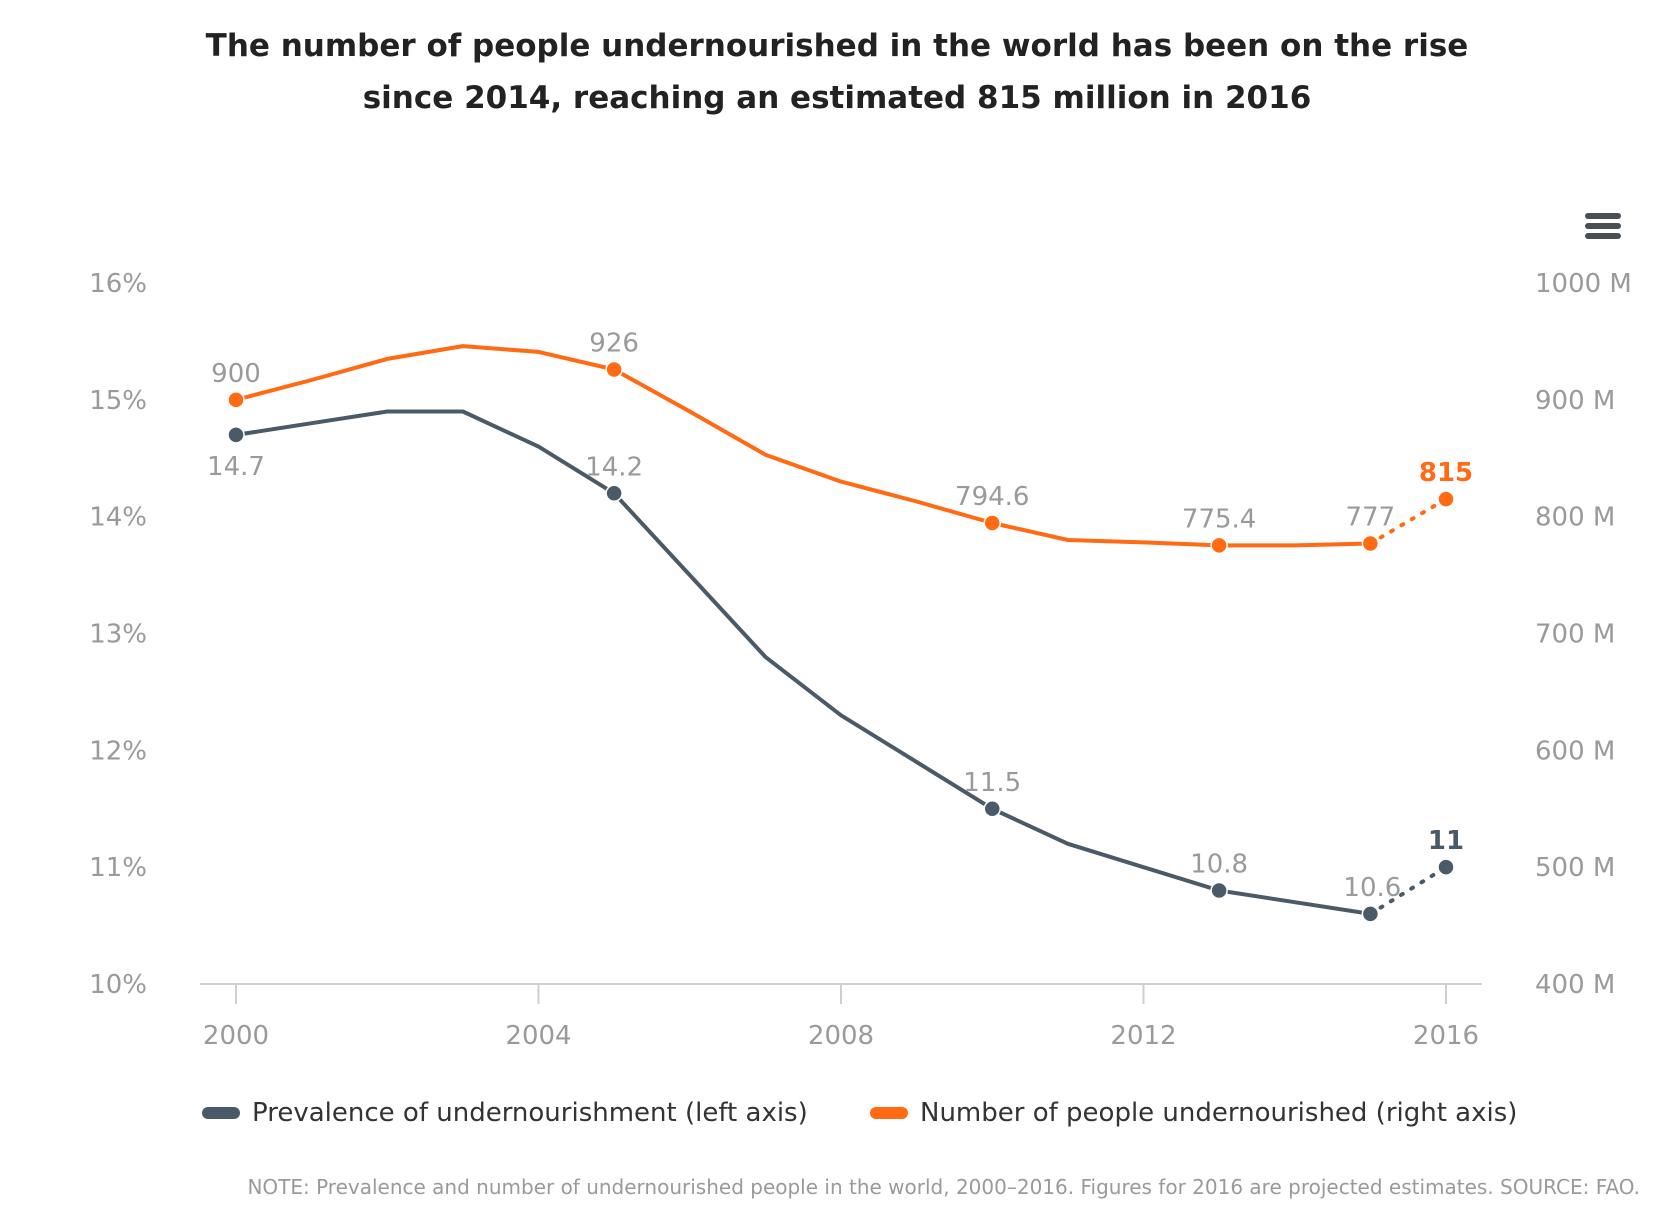 Image resolution: width=1674 pixels, height=1220 pixels. What do you see at coordinates (1446, 473) in the screenshot?
I see `data-label-number-2016: 815` at bounding box center [1446, 473].